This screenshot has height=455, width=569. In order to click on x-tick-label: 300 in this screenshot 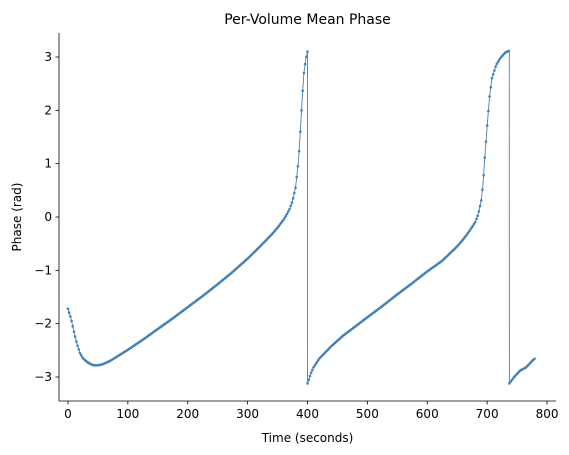, I will do `click(247, 414)`.